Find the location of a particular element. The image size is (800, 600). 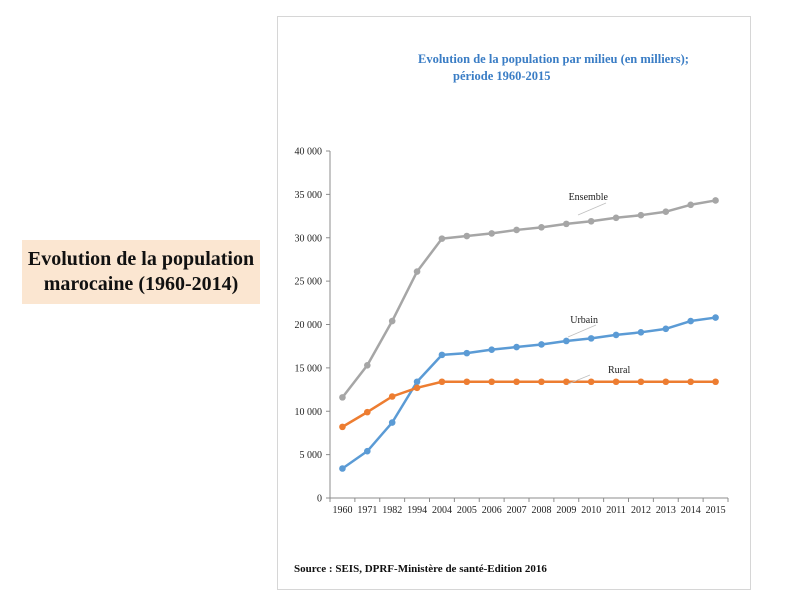

x-tick-label: 2014 is located at coordinates (691, 510).